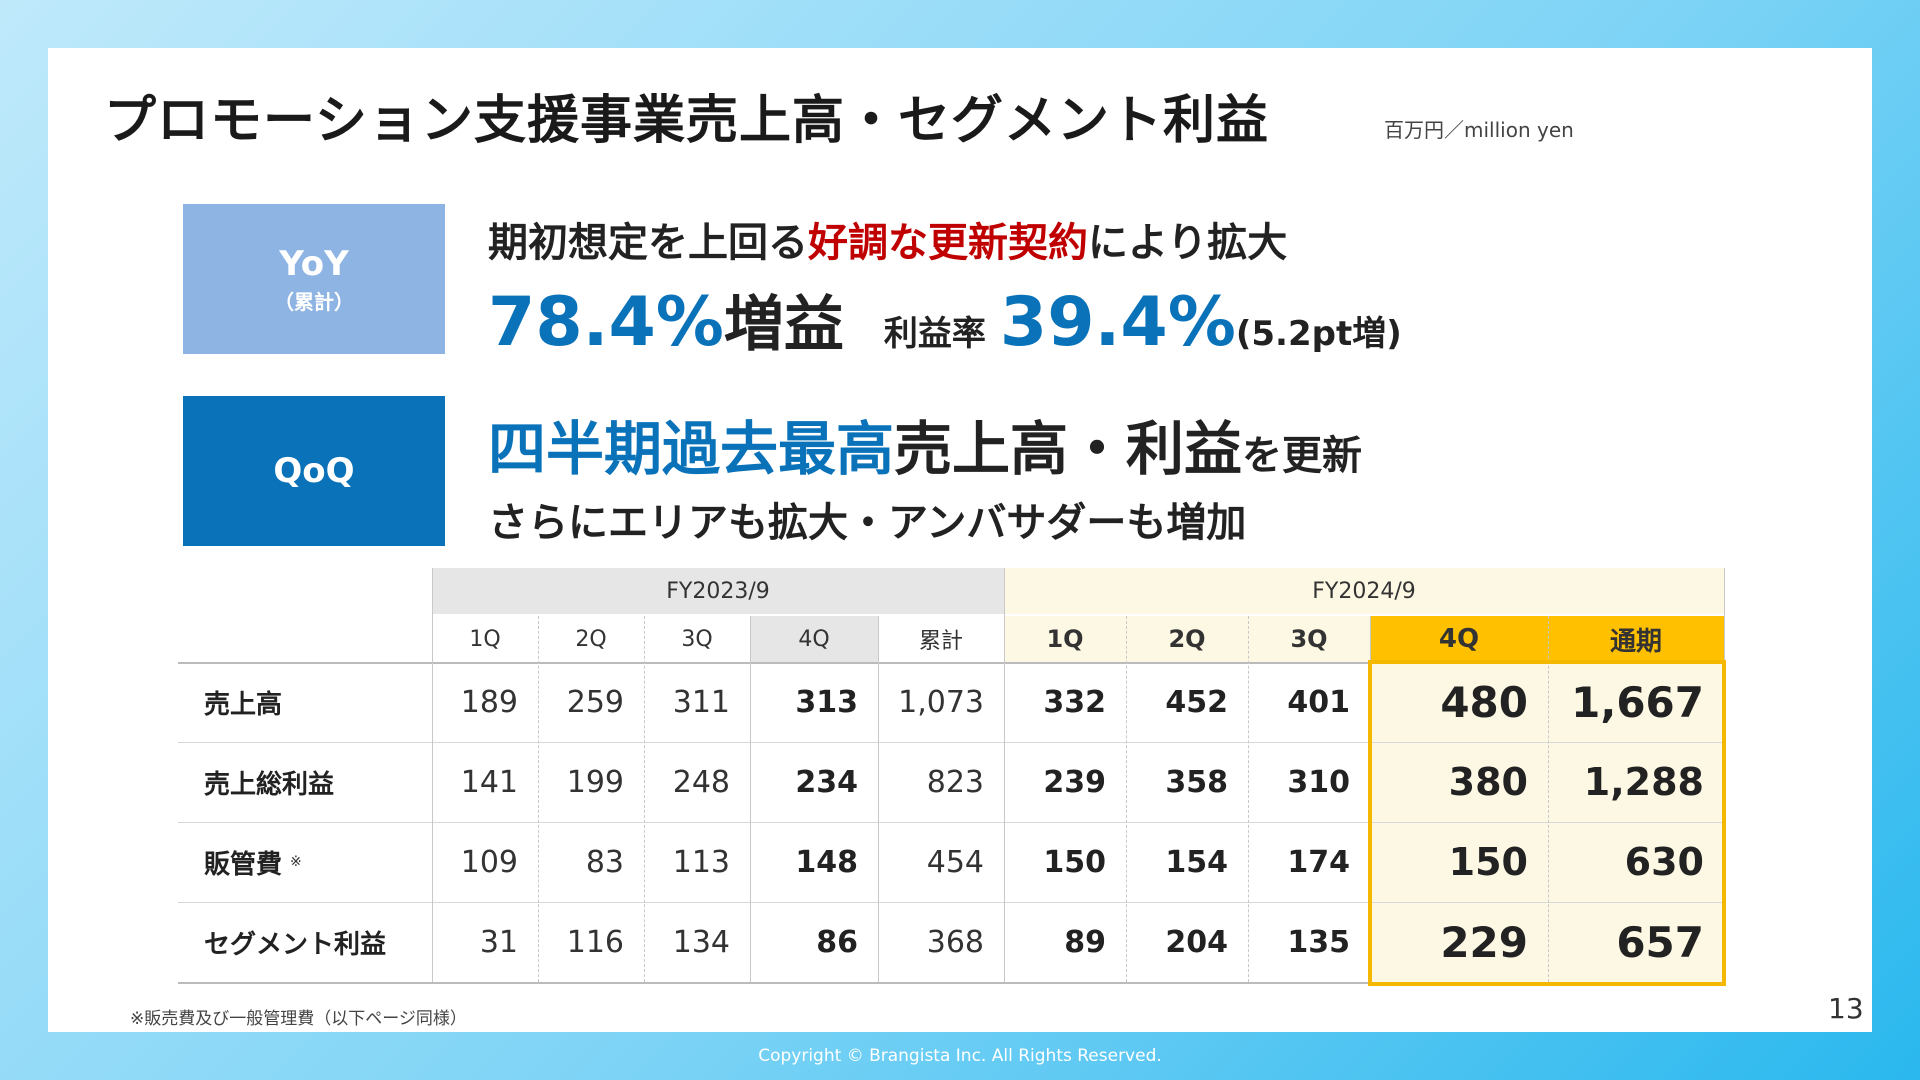 This screenshot has height=1080, width=1920. What do you see at coordinates (595, 702) in the screenshot?
I see `table-cell: 259` at bounding box center [595, 702].